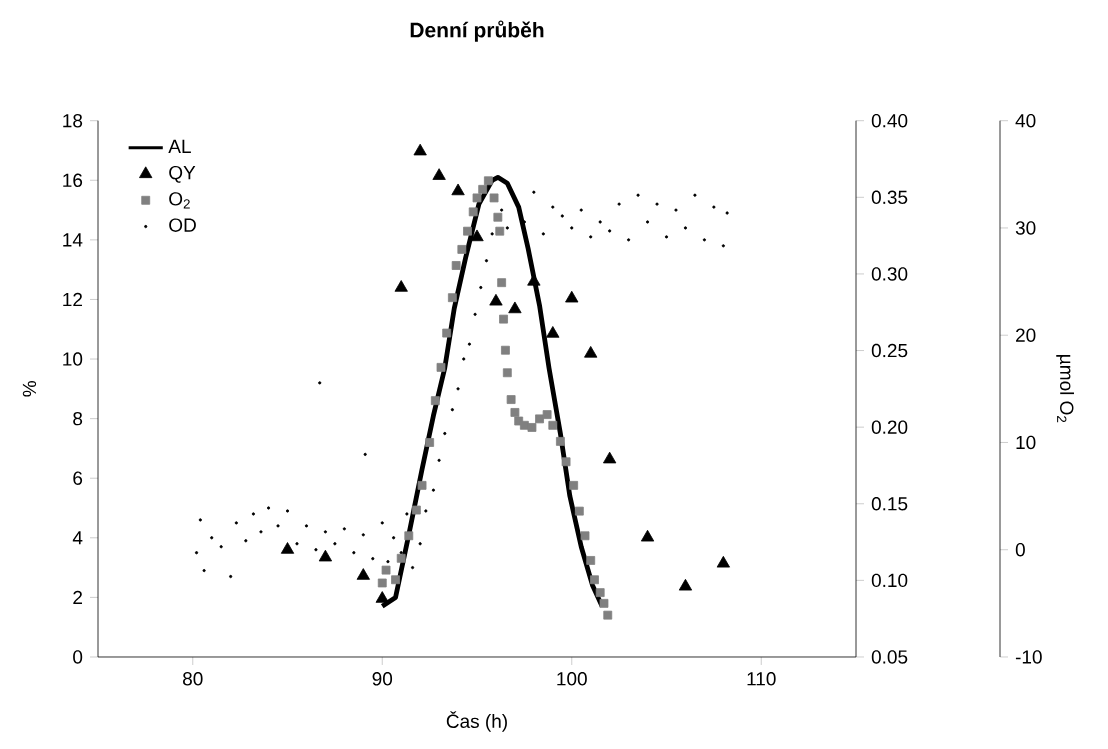  What do you see at coordinates (889, 197) in the screenshot?
I see `y2-tick-label: 0.35` at bounding box center [889, 197].